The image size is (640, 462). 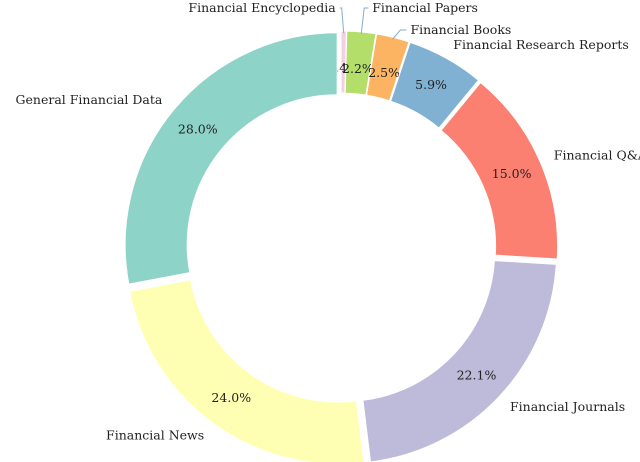 I want to click on category-label-financial-encyclopedia: Financial Encyclopedia, so click(x=262, y=7).